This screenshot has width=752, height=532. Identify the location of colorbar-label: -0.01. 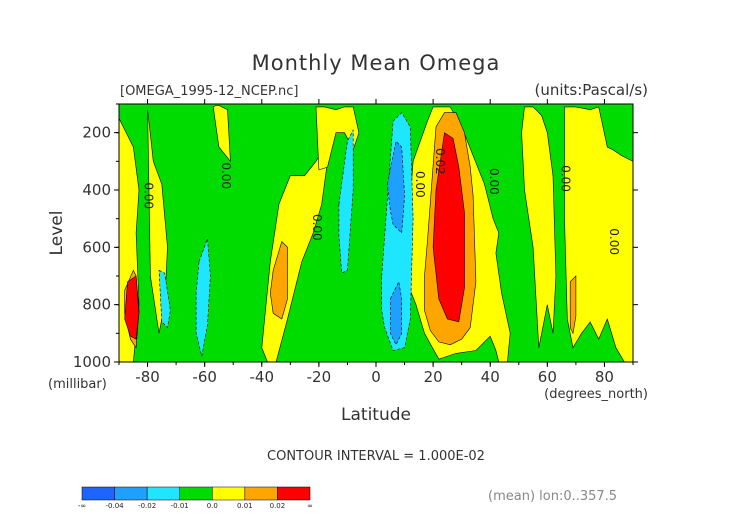
(180, 506).